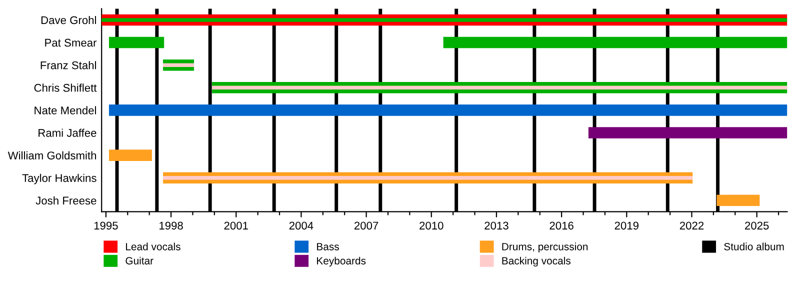  I want to click on y-tick-label: Chris Shiflett, so click(65, 88).